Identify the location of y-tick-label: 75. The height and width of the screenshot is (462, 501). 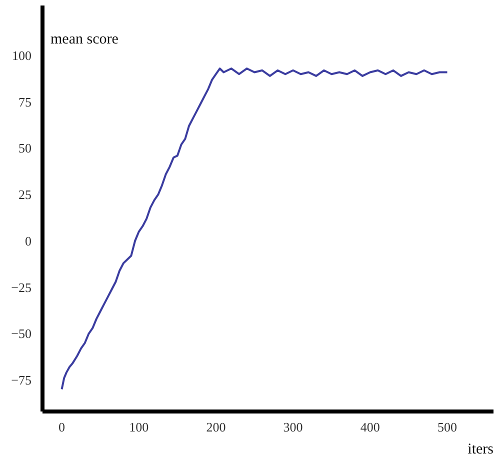
(25, 102).